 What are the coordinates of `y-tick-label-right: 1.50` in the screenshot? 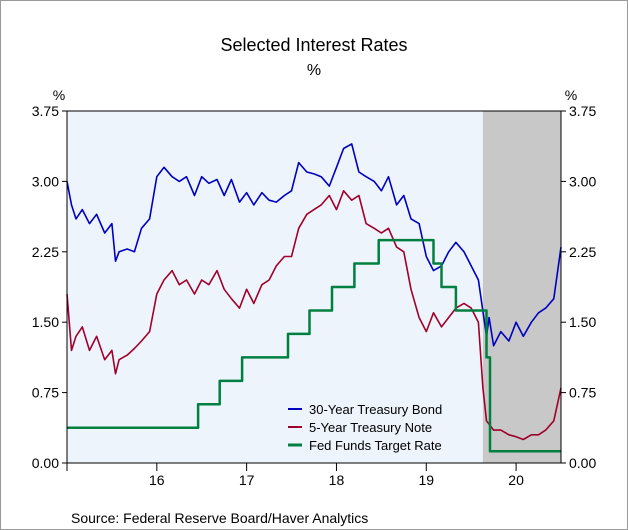 It's located at (582, 322).